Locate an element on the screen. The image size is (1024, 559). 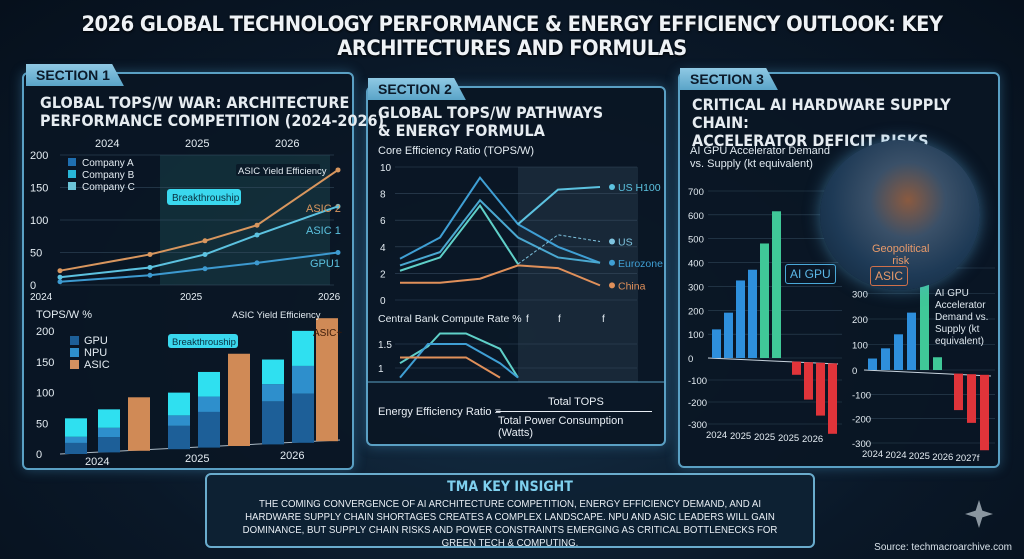
y-tick-label: -300 is located at coordinates (697, 425).